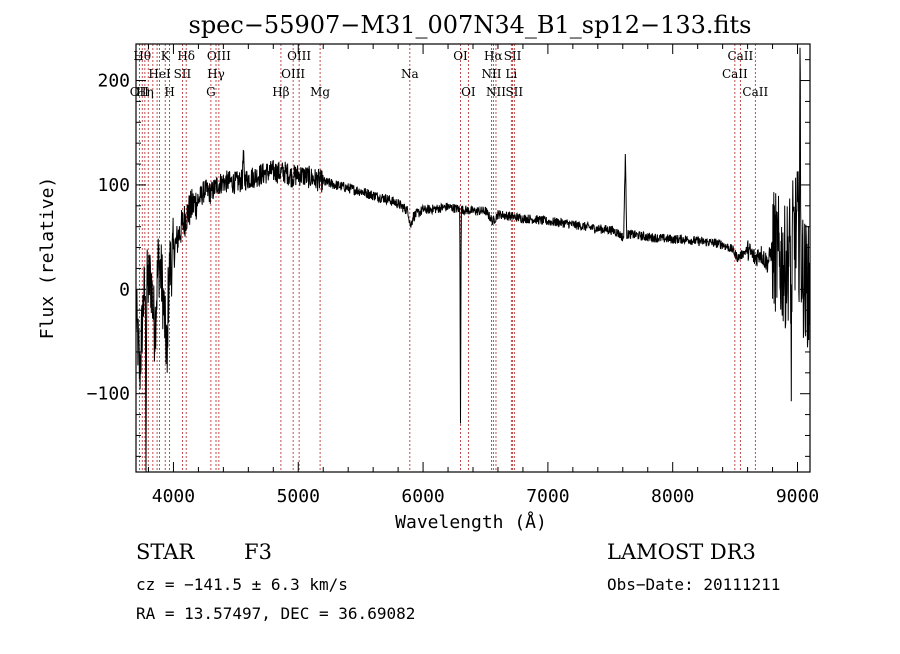 Image resolution: width=900 pixels, height=654 pixels. What do you see at coordinates (159, 74) in the screenshot?
I see `line-label: HeI` at bounding box center [159, 74].